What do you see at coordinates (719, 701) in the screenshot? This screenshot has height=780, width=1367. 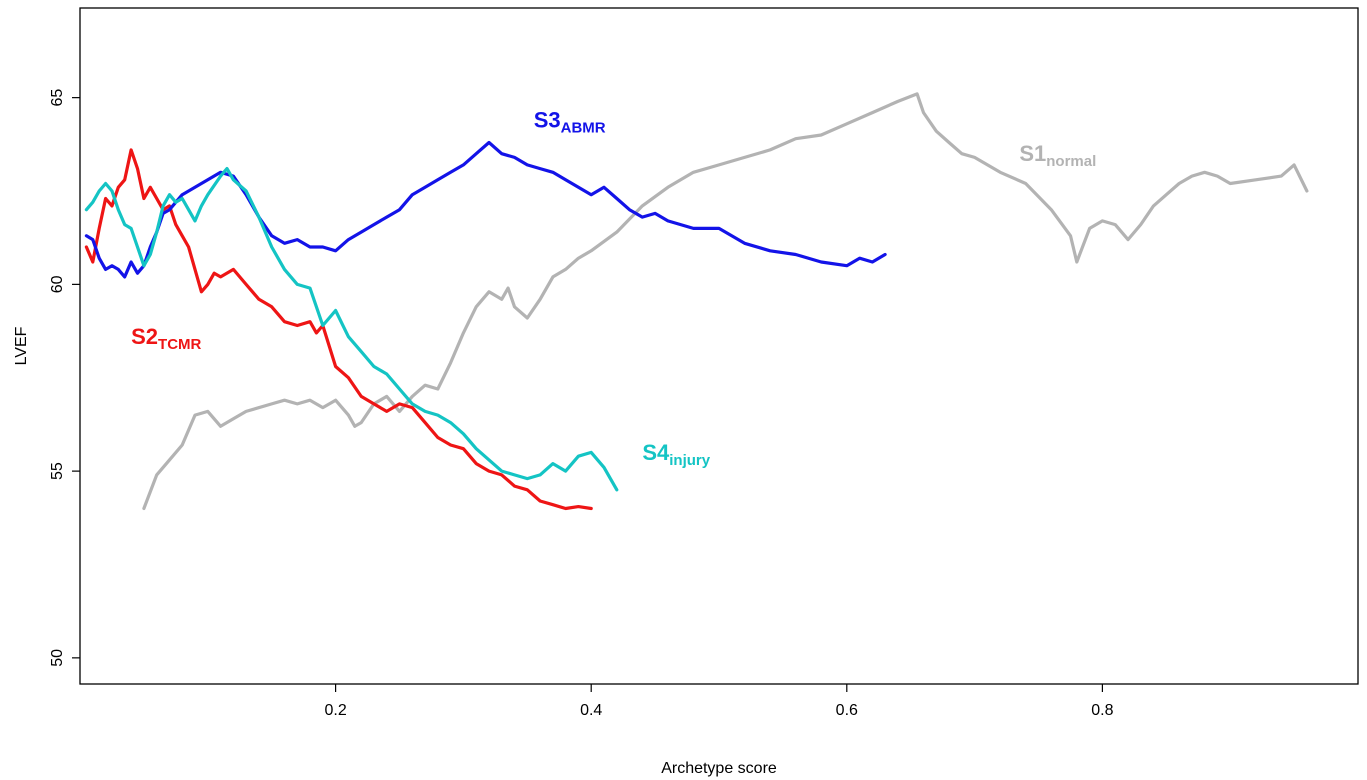 I see `x-axis: 0.2 0.4 0.6 0.8` at bounding box center [719, 701].